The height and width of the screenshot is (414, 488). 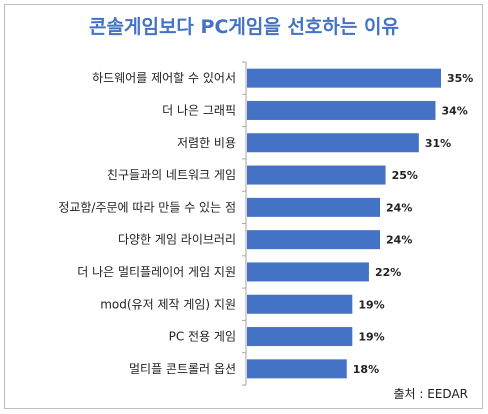 What do you see at coordinates (156, 272) in the screenshot?
I see `category-label: 더 나은 멀티플레이어 게임 지원` at bounding box center [156, 272].